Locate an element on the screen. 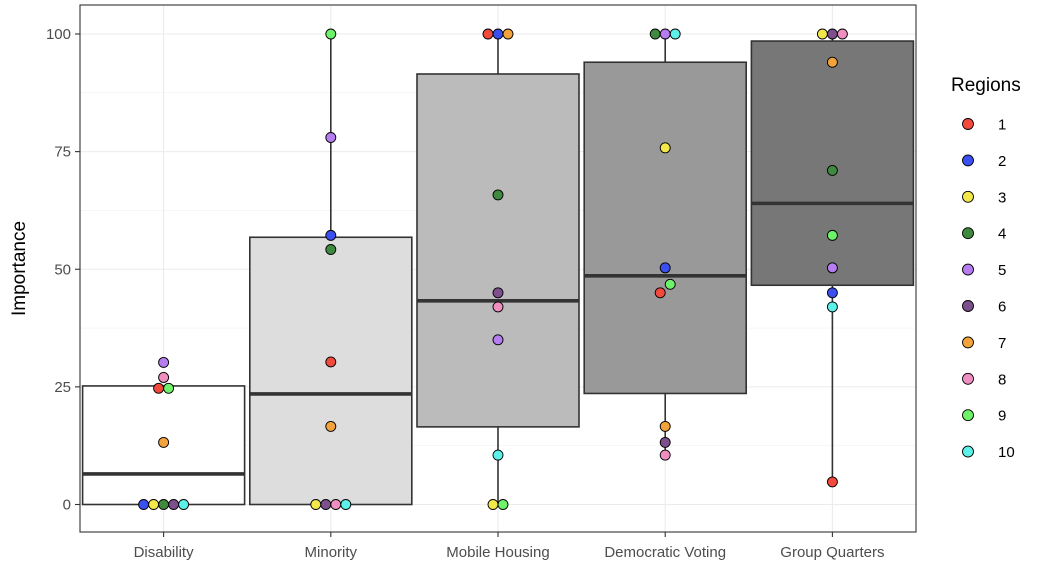 The image size is (1041, 567). y-axis: 0 25 50 75 100 is located at coordinates (63, 270).